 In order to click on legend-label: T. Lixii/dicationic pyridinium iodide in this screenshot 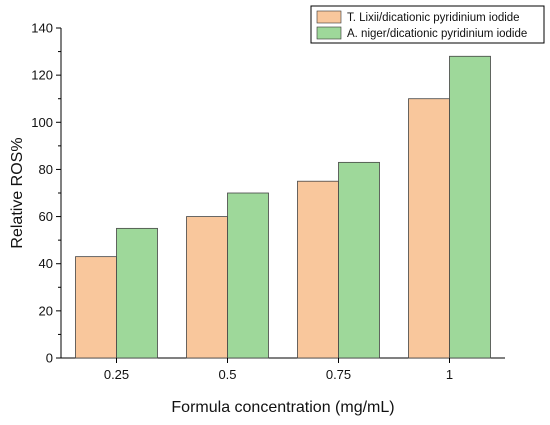, I will do `click(433, 18)`.